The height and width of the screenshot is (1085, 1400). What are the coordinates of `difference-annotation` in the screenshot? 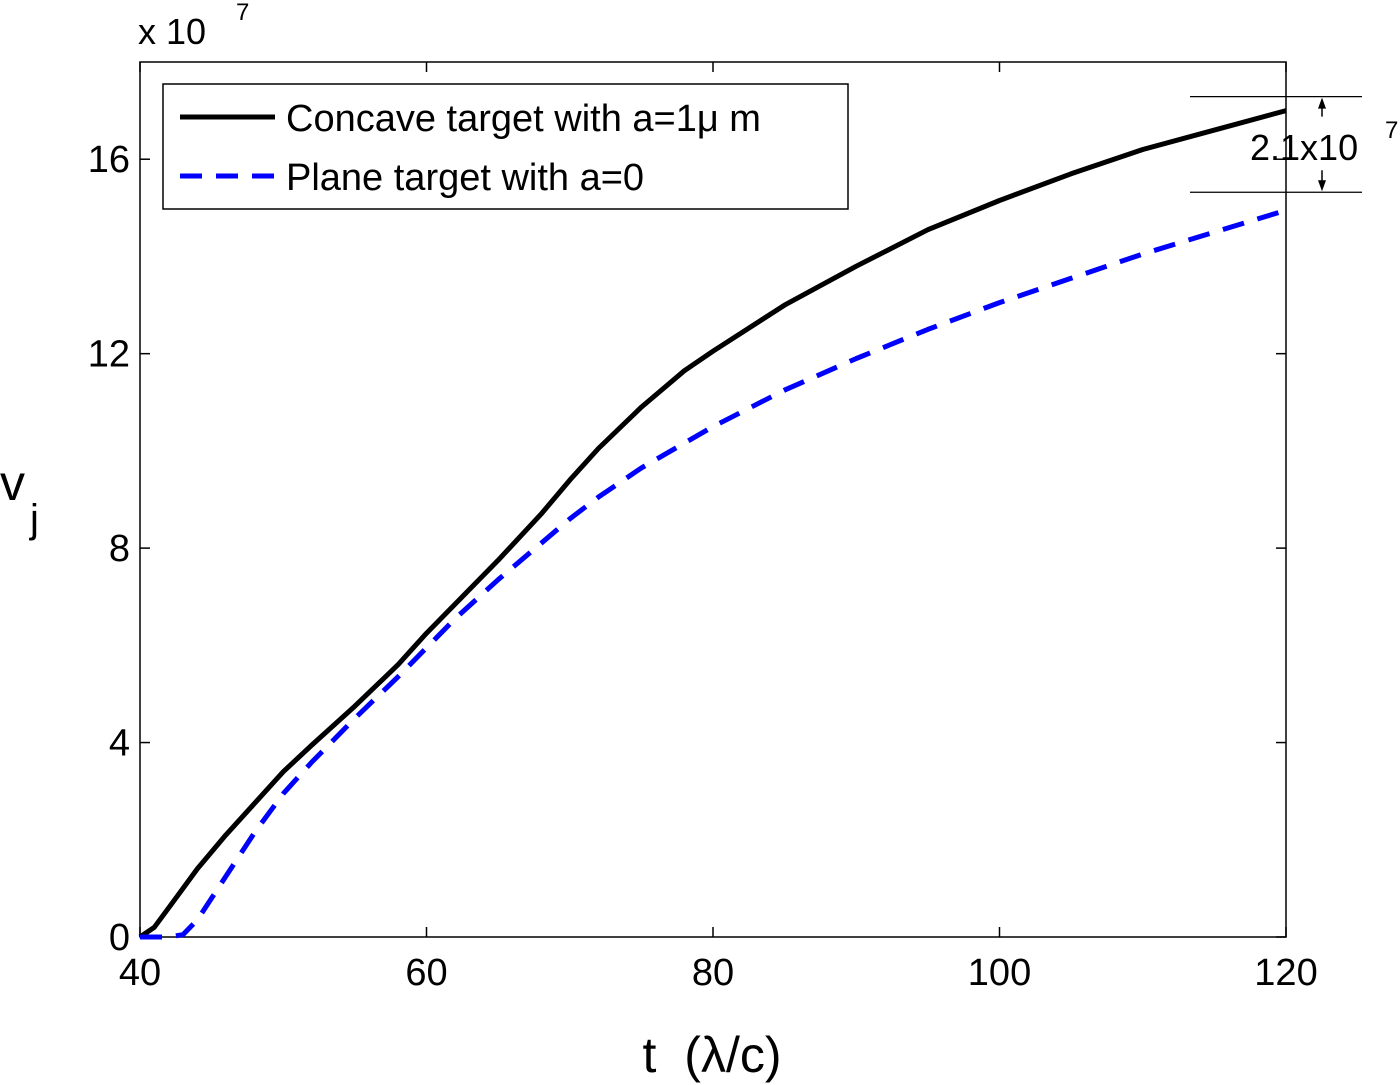 It's located at (1276, 144).